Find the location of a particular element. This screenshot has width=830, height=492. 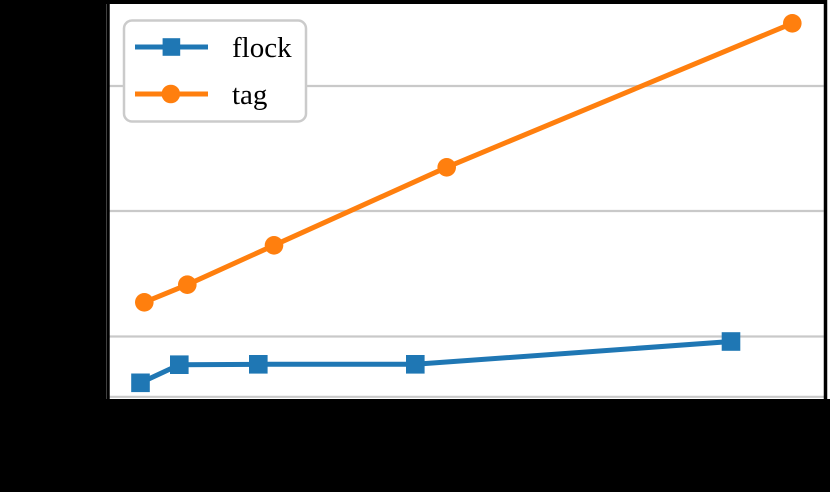

legend-tag-swatch-marker is located at coordinates (171, 94).